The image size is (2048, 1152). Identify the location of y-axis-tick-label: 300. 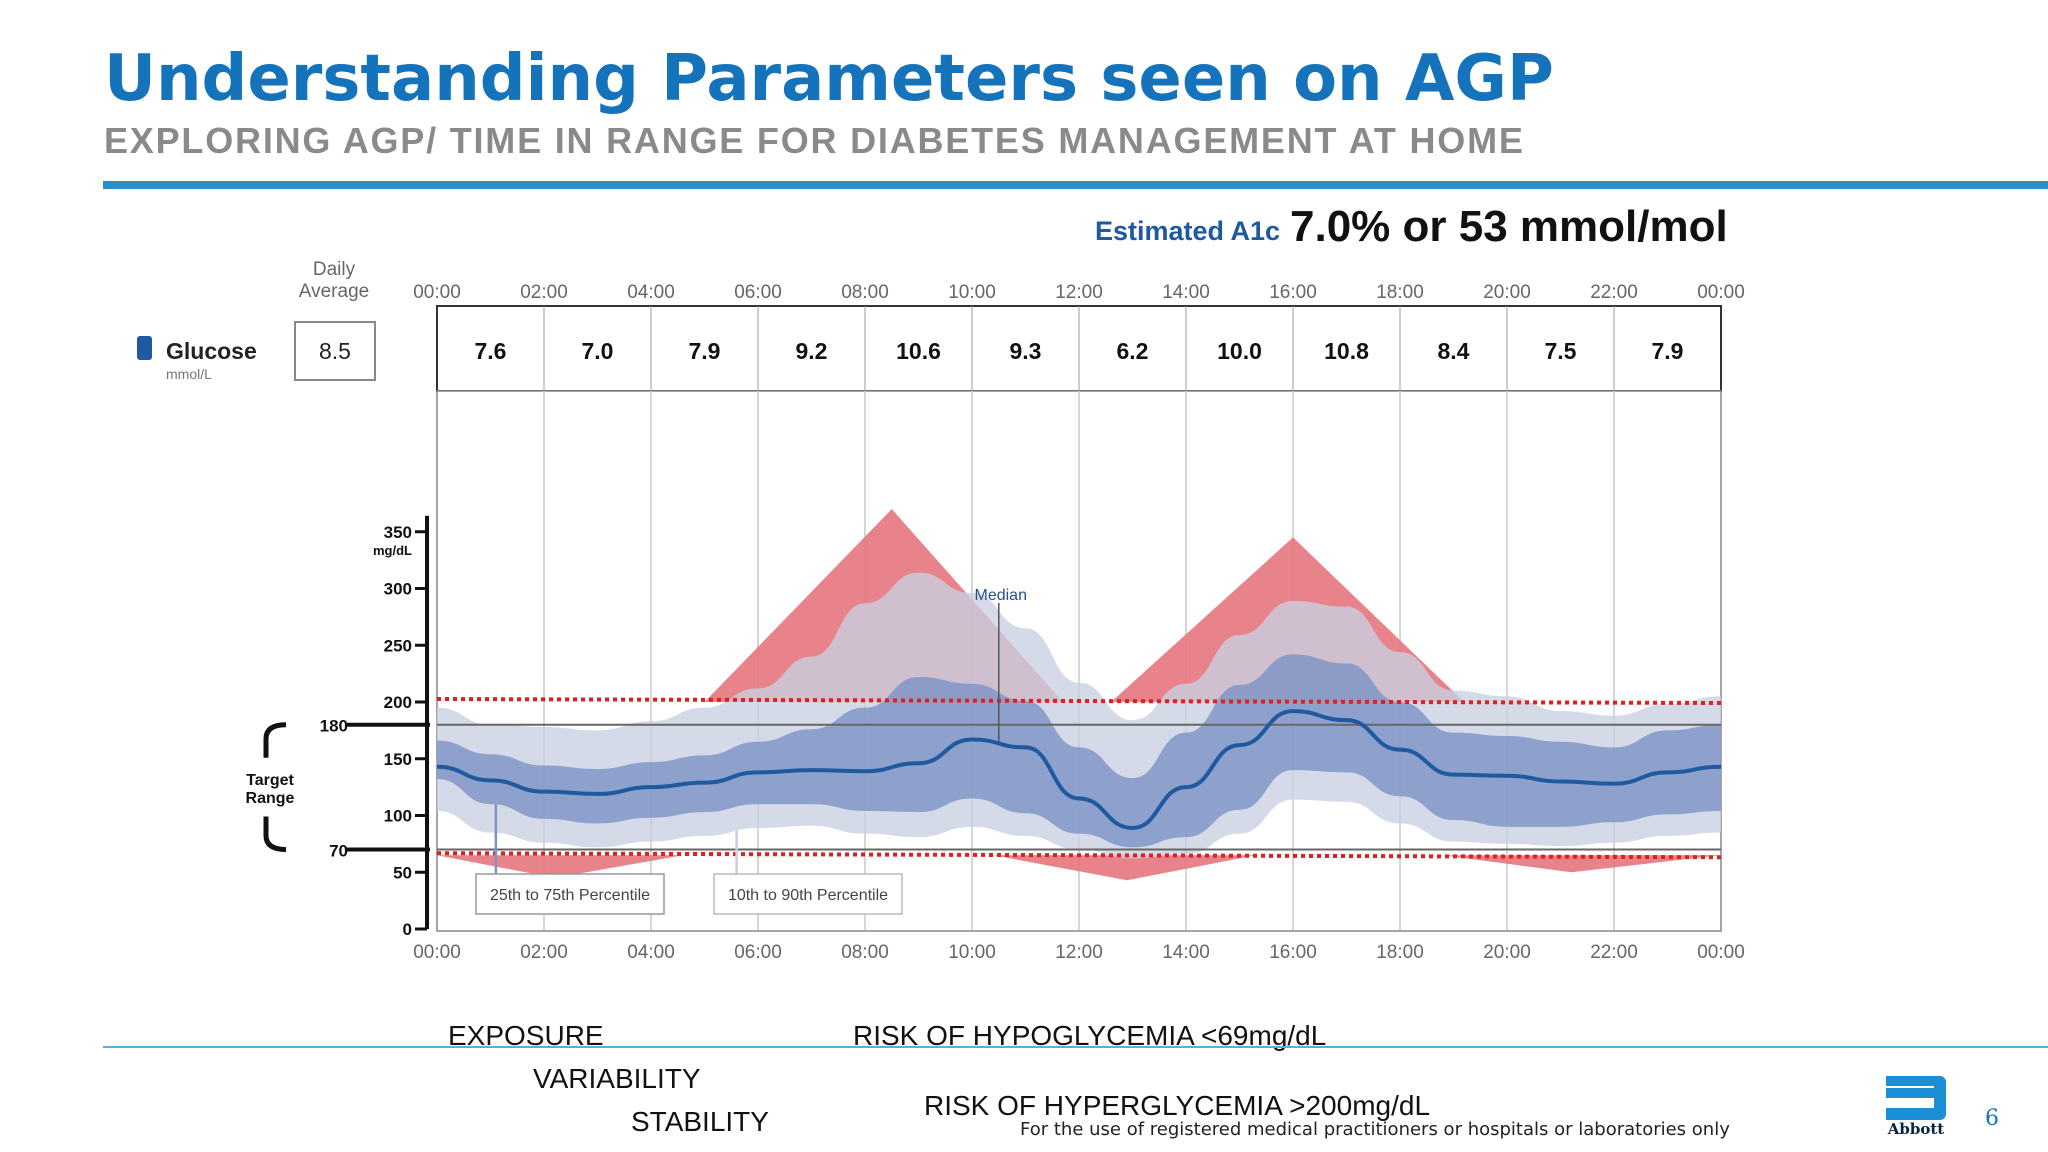
(398, 589).